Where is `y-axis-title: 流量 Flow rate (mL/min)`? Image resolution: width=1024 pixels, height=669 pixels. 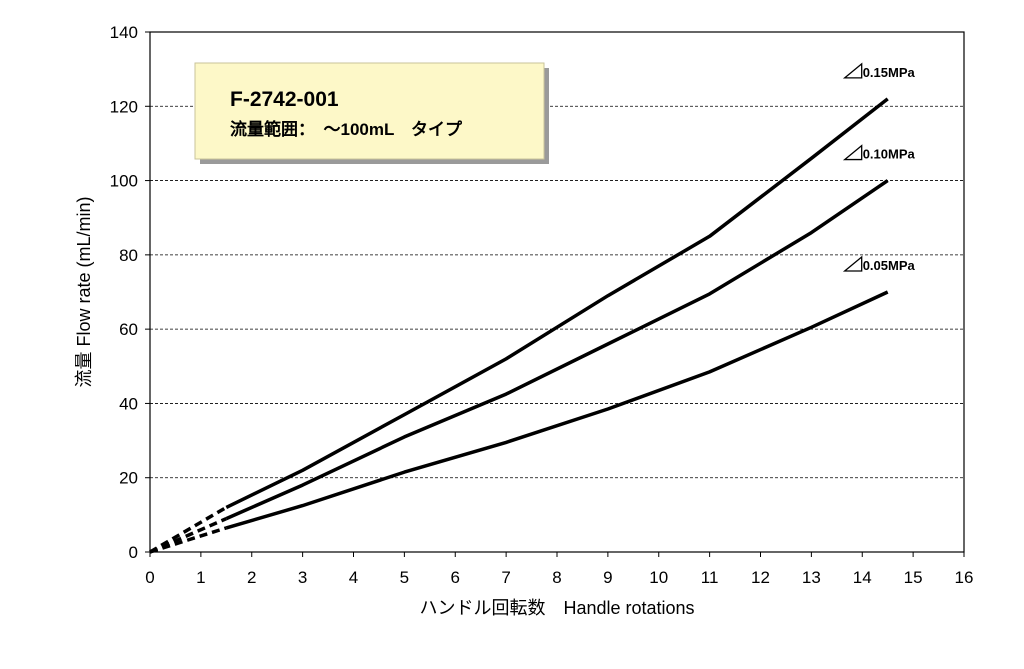 y-axis-title: 流量 Flow rate (mL/min) is located at coordinates (84, 291).